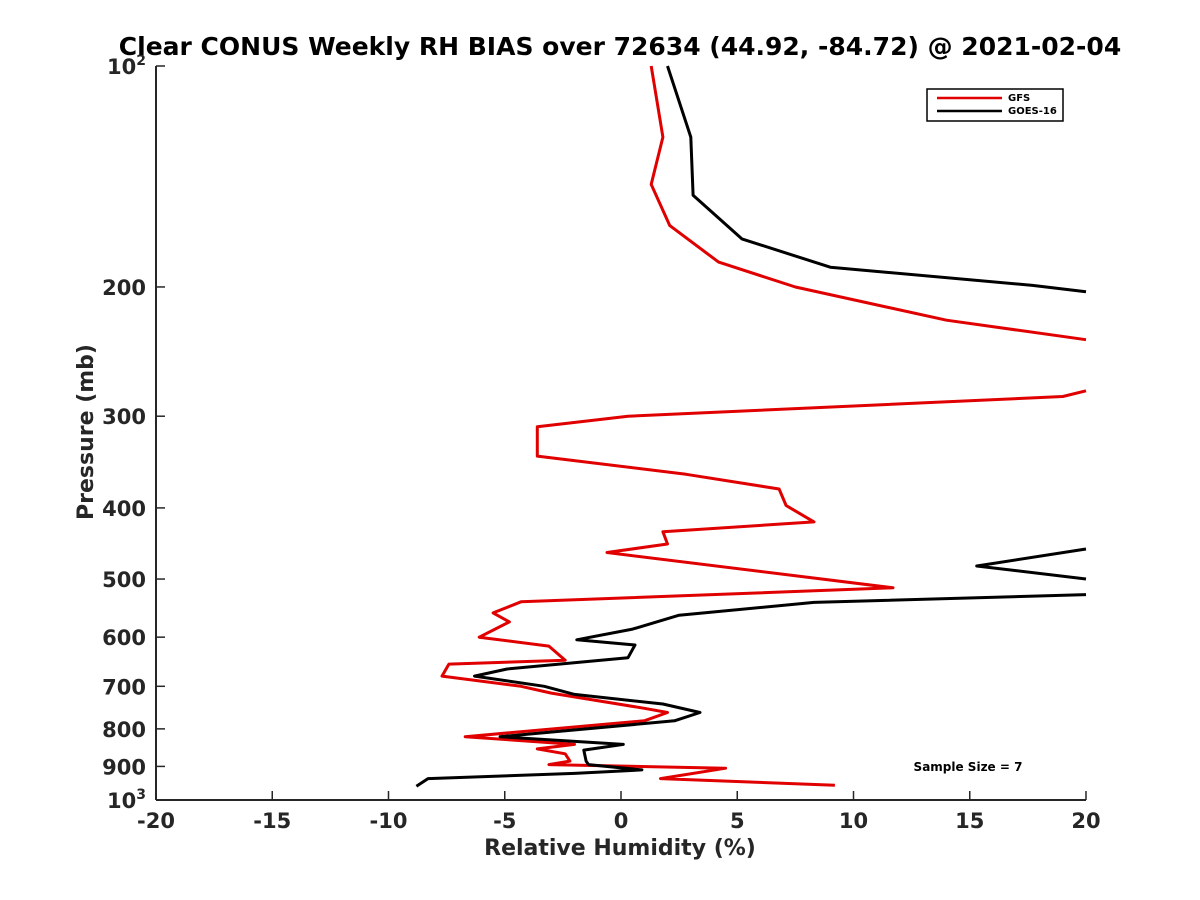 The width and height of the screenshot is (1200, 900). I want to click on y-tick-label: 700, so click(124, 687).